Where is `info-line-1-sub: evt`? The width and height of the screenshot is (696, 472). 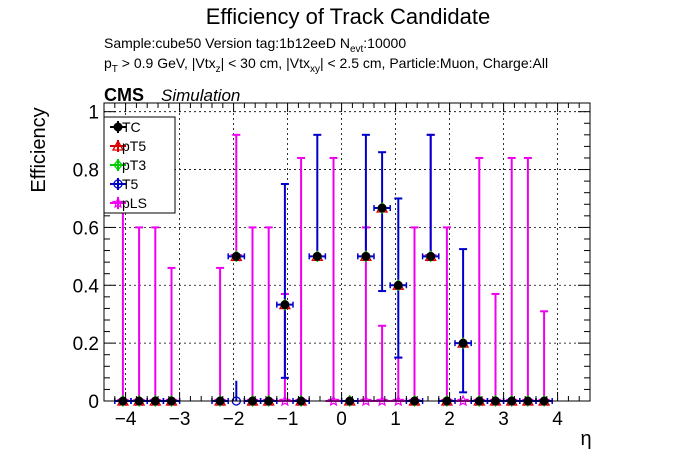 info-line-1-sub: evt is located at coordinates (357, 49).